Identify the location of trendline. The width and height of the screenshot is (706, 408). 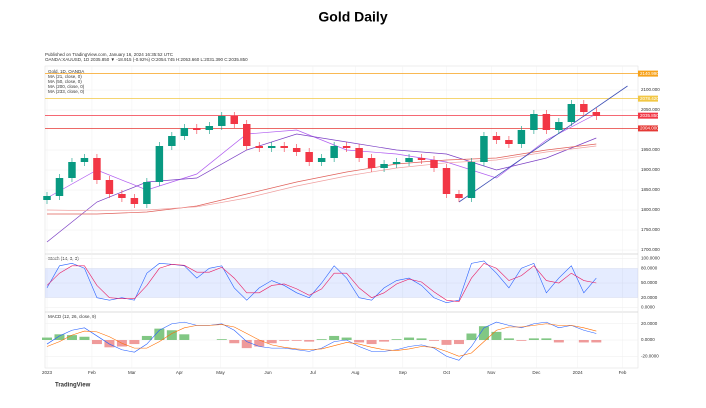
(543, 144).